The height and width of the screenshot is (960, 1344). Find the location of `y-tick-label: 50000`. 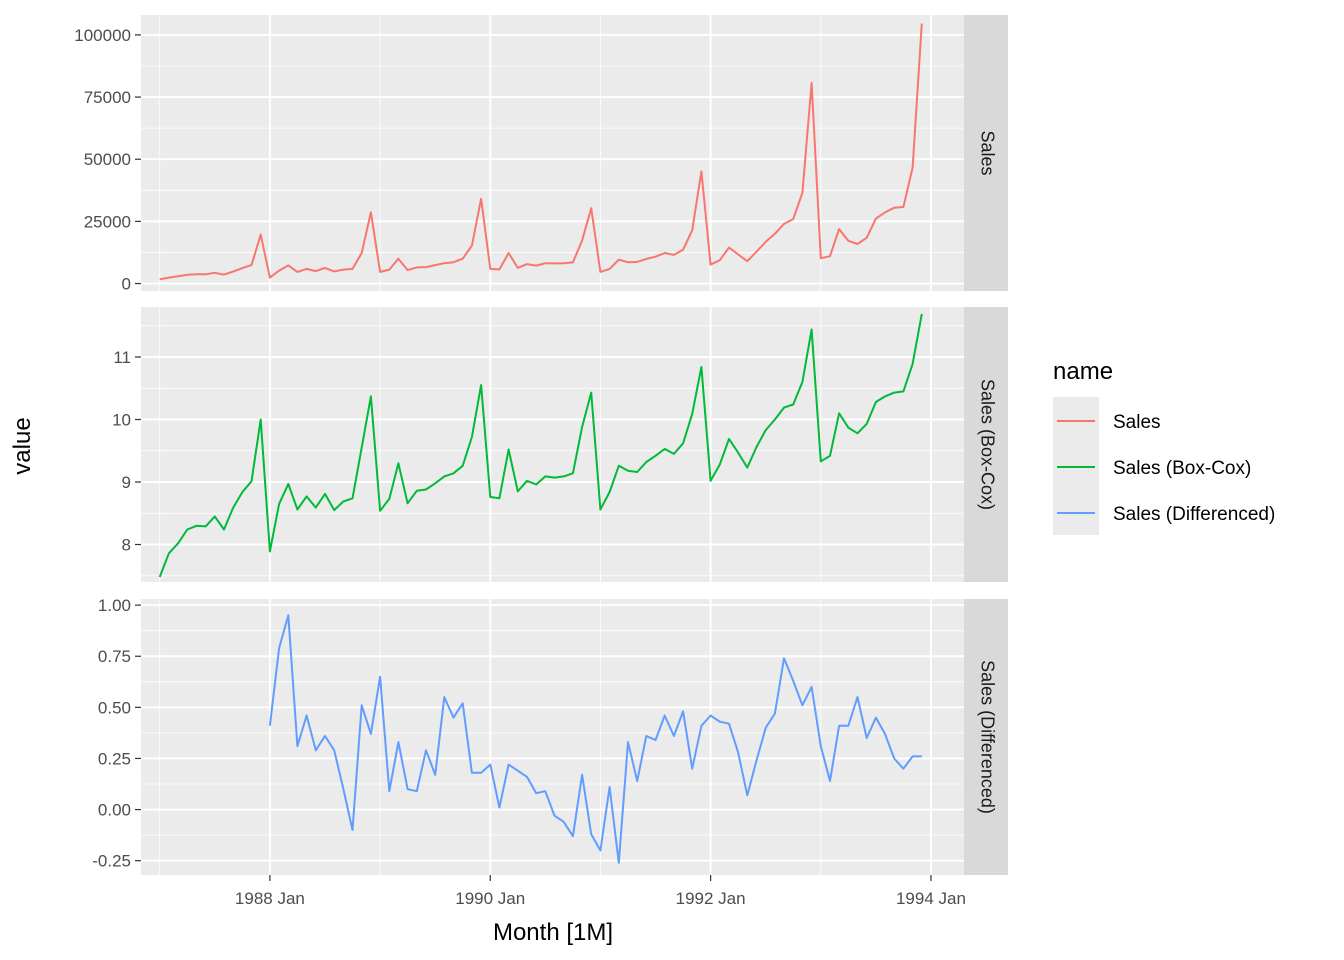

y-tick-label: 50000 is located at coordinates (107, 159).